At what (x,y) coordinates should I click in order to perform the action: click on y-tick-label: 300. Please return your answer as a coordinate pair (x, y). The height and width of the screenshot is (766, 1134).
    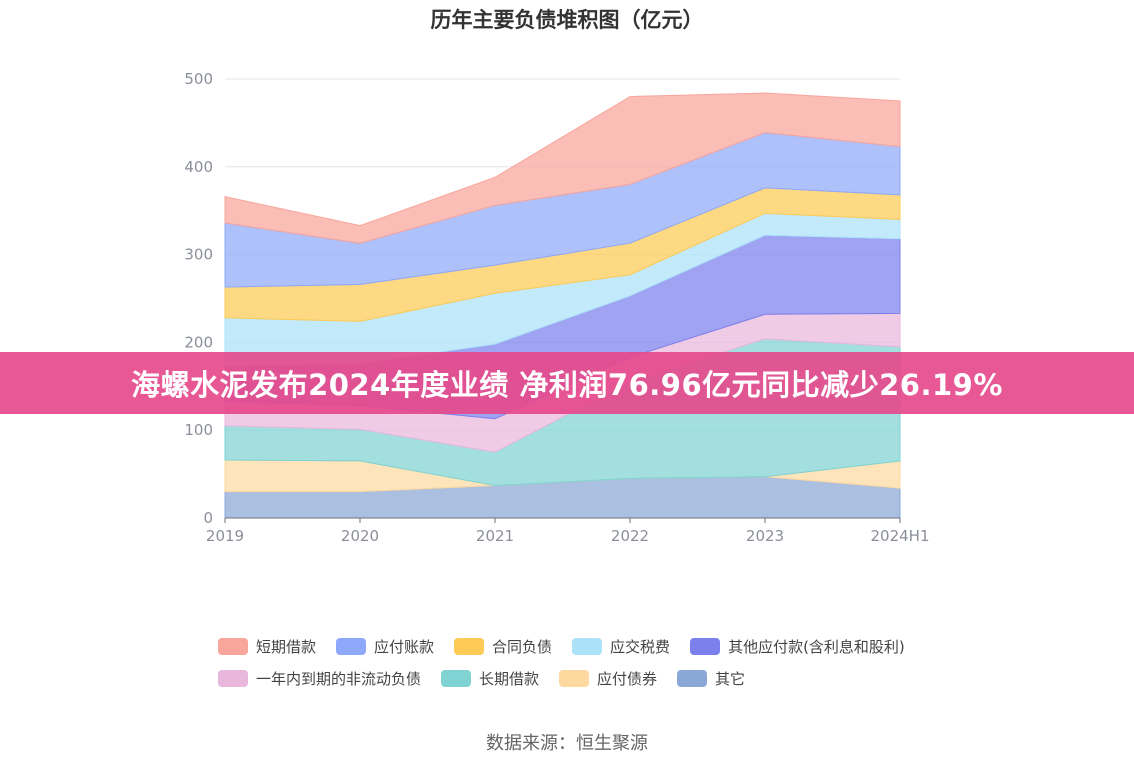
    Looking at the image, I should click on (198, 255).